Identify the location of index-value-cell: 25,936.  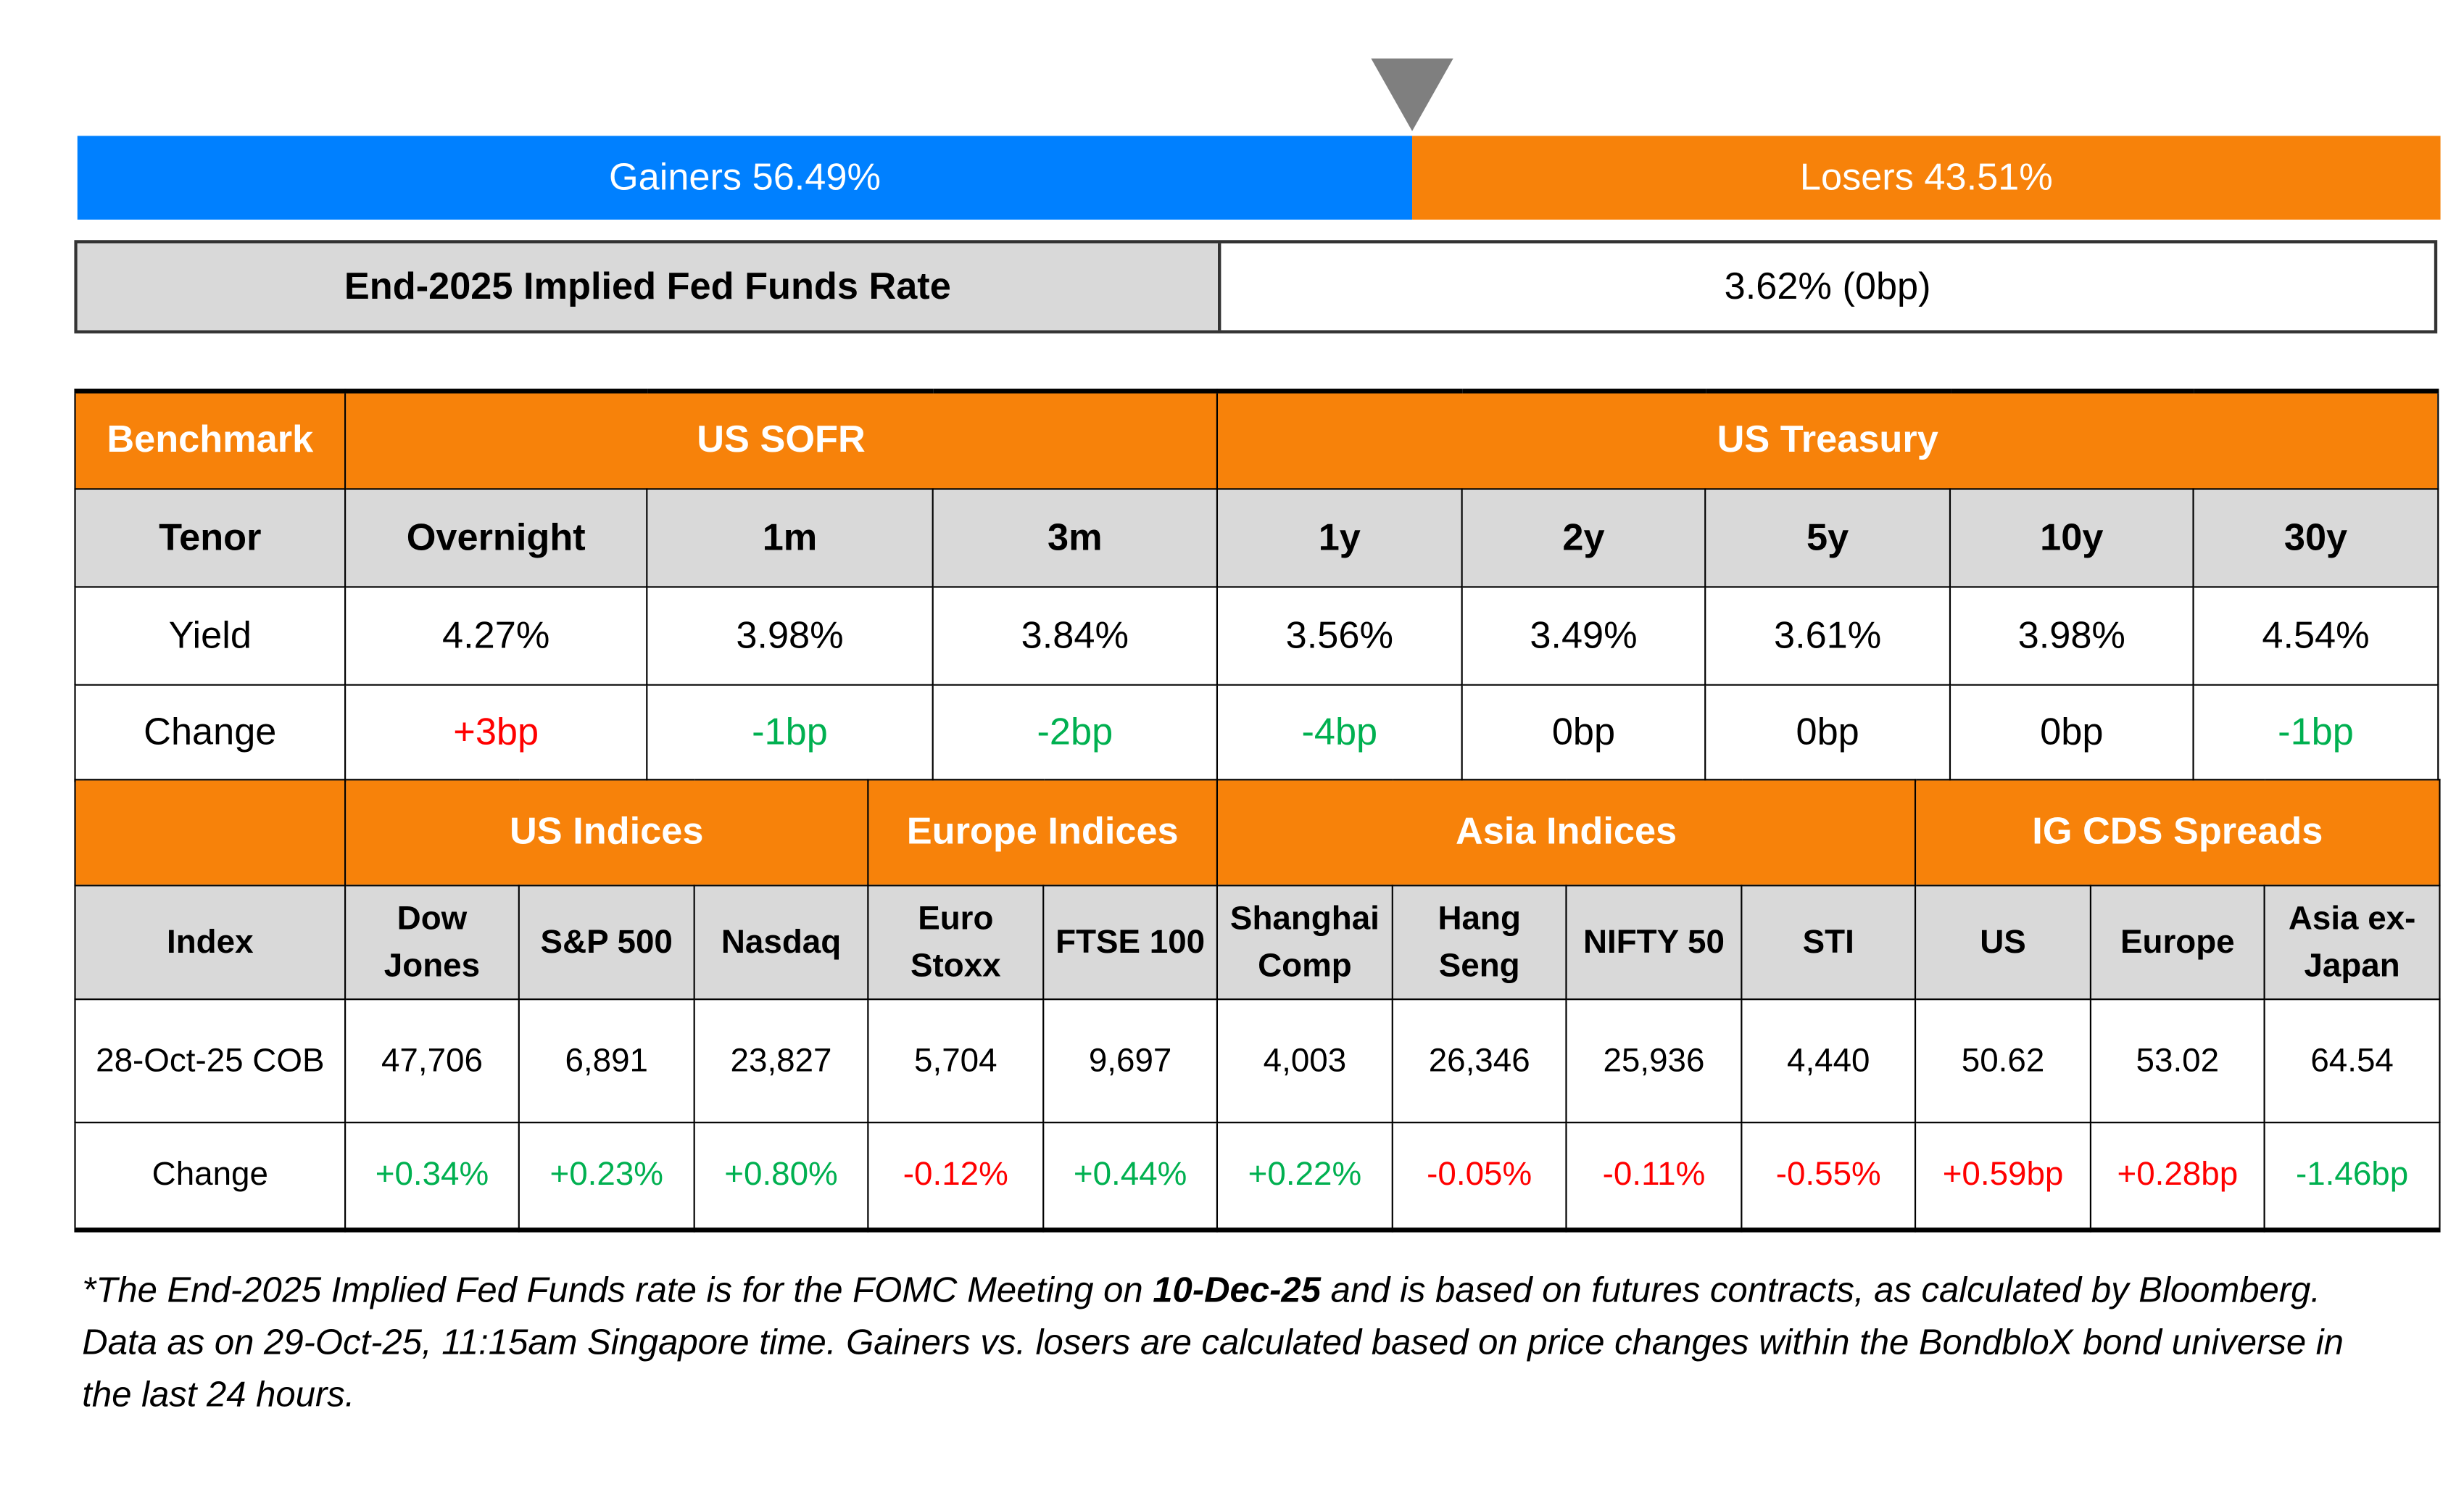
(1654, 1061).